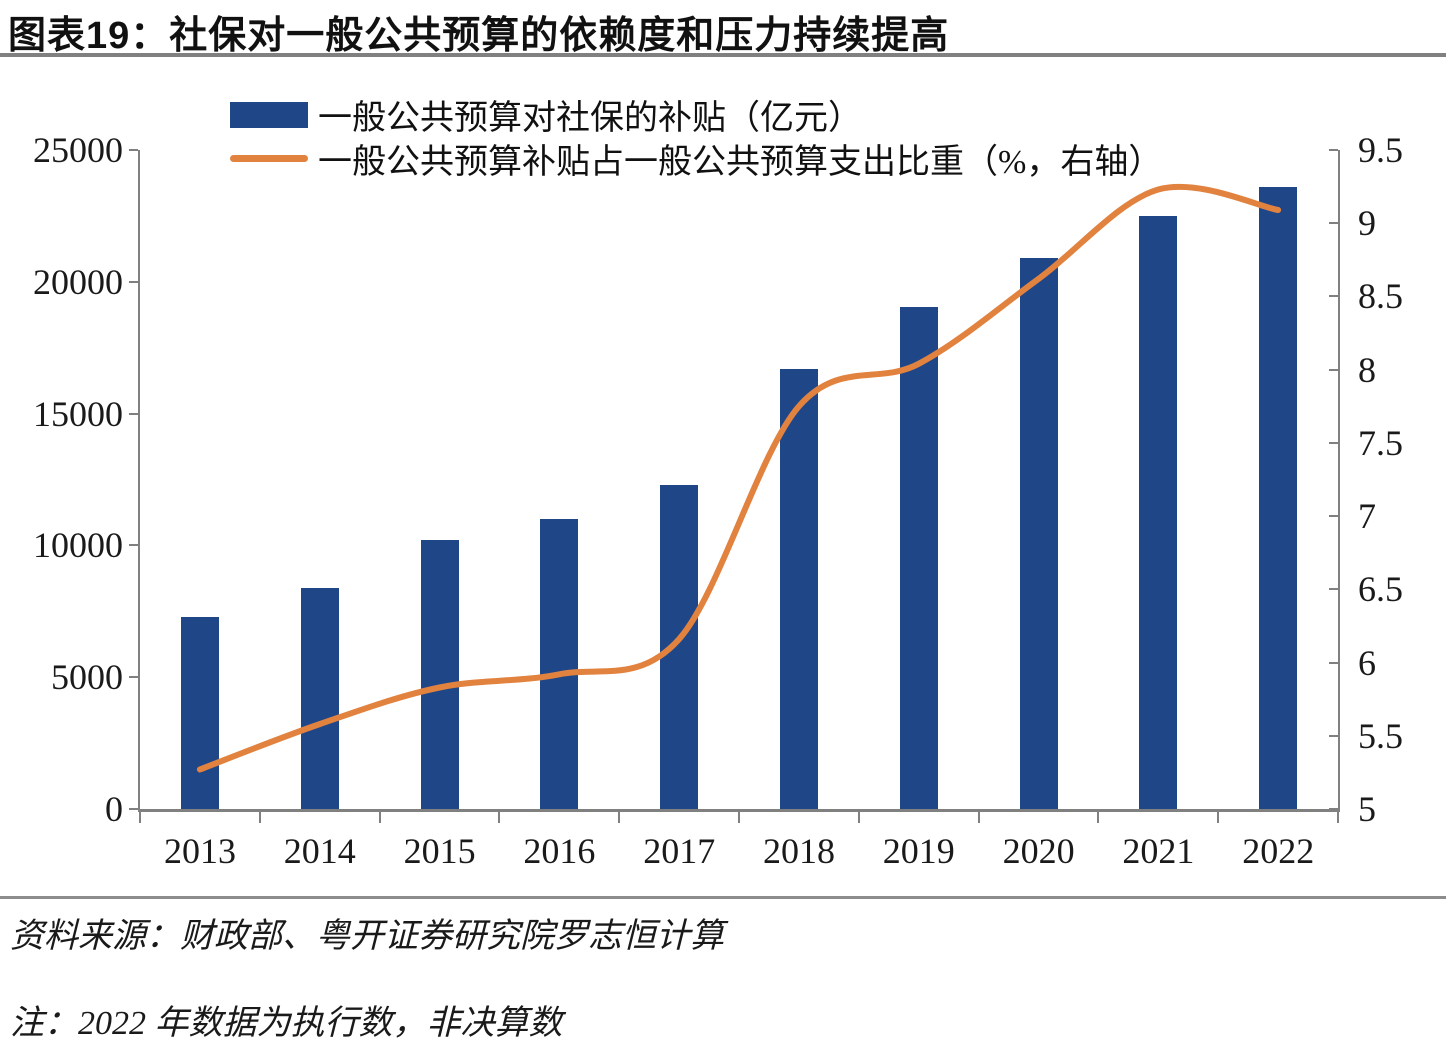  I want to click on chart-title: 图表19：社保对一般公共预算的依赖度和压力持续提高, so click(479, 36).